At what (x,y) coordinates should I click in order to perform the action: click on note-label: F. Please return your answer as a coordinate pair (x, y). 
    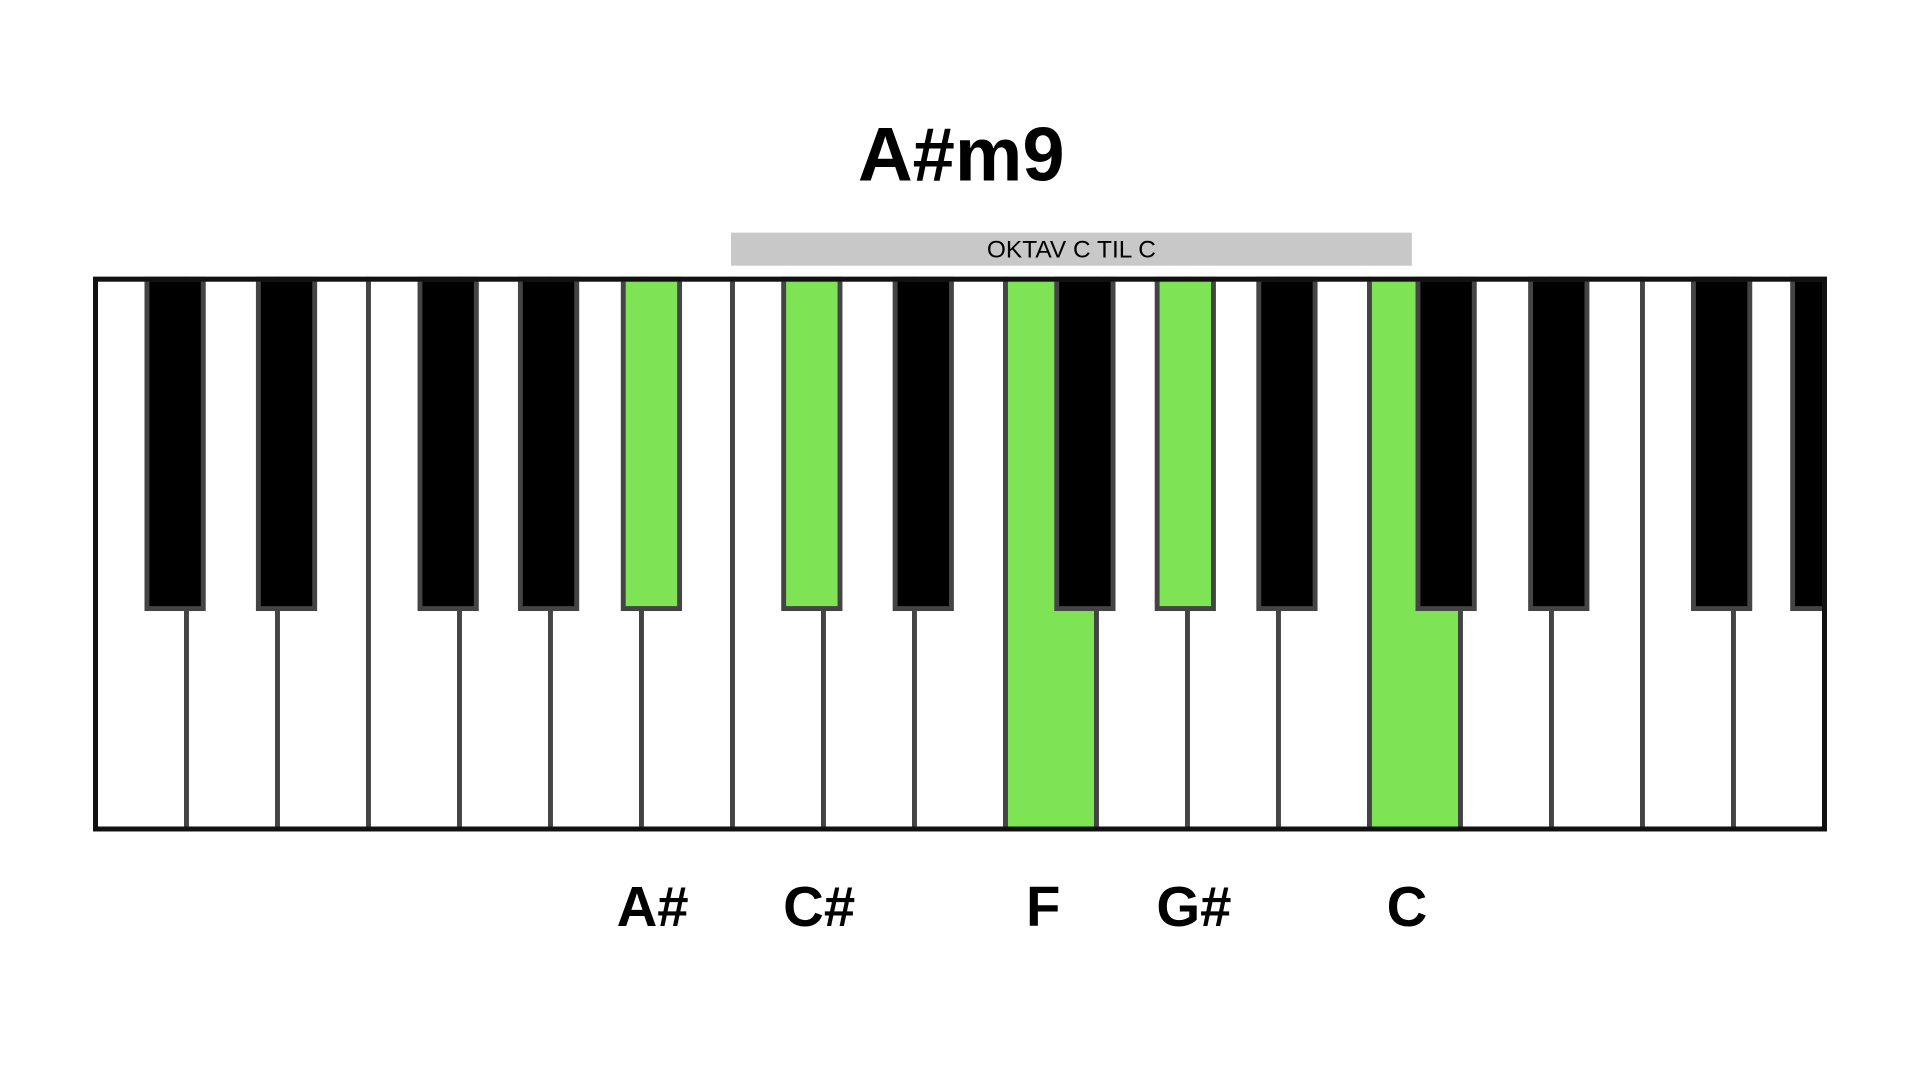
    Looking at the image, I should click on (1043, 906).